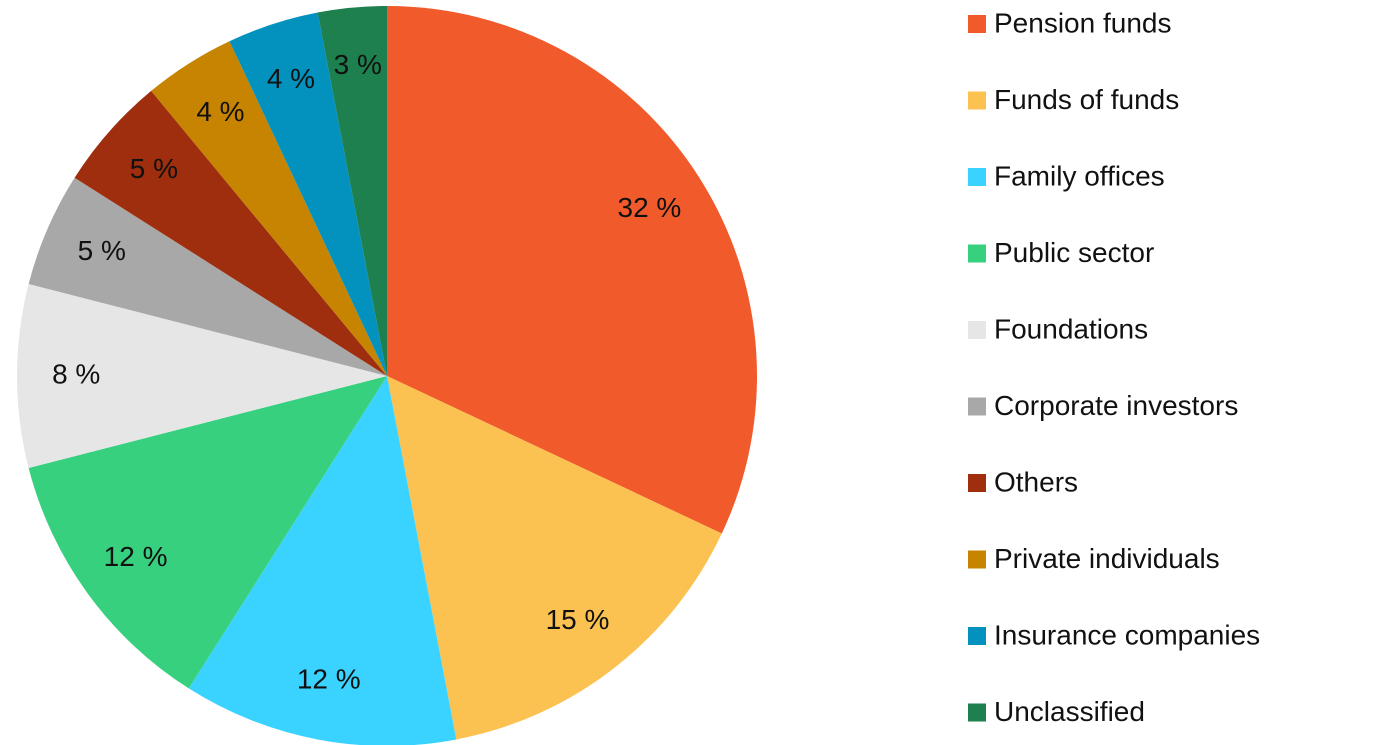  What do you see at coordinates (1071, 328) in the screenshot?
I see `legend-label: Foundations` at bounding box center [1071, 328].